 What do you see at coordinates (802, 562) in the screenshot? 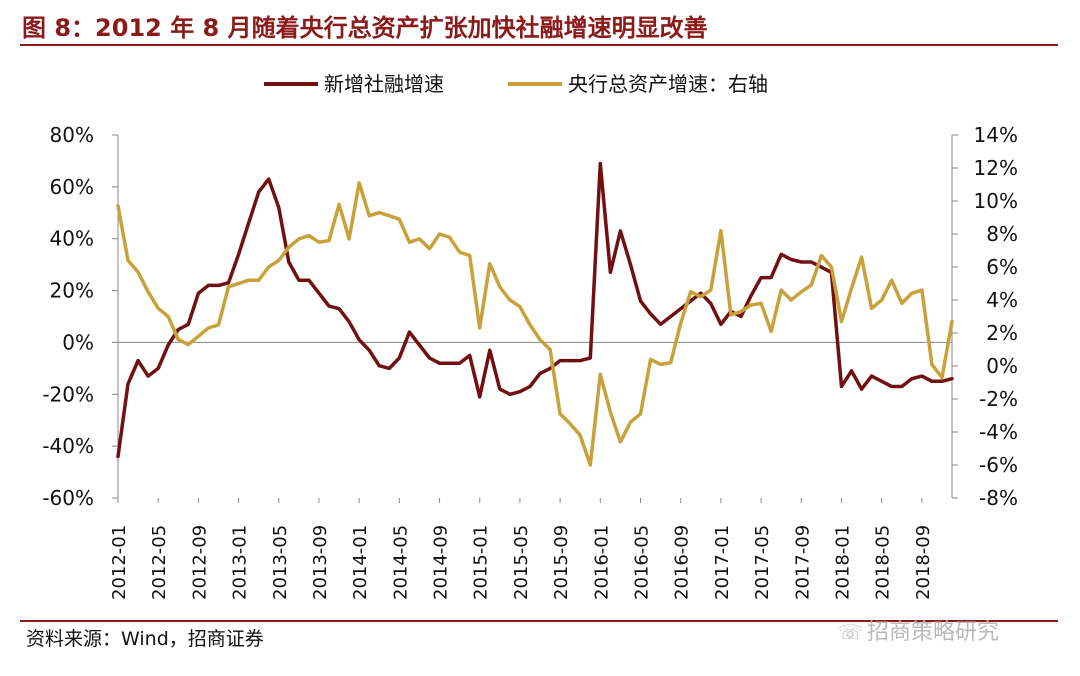
I see `x-tick-label: 2017-09` at bounding box center [802, 562].